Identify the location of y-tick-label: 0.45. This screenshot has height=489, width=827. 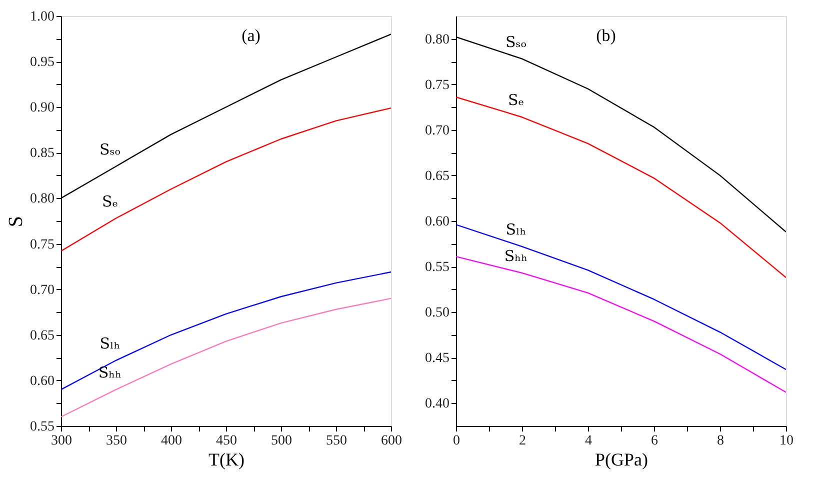
(437, 358).